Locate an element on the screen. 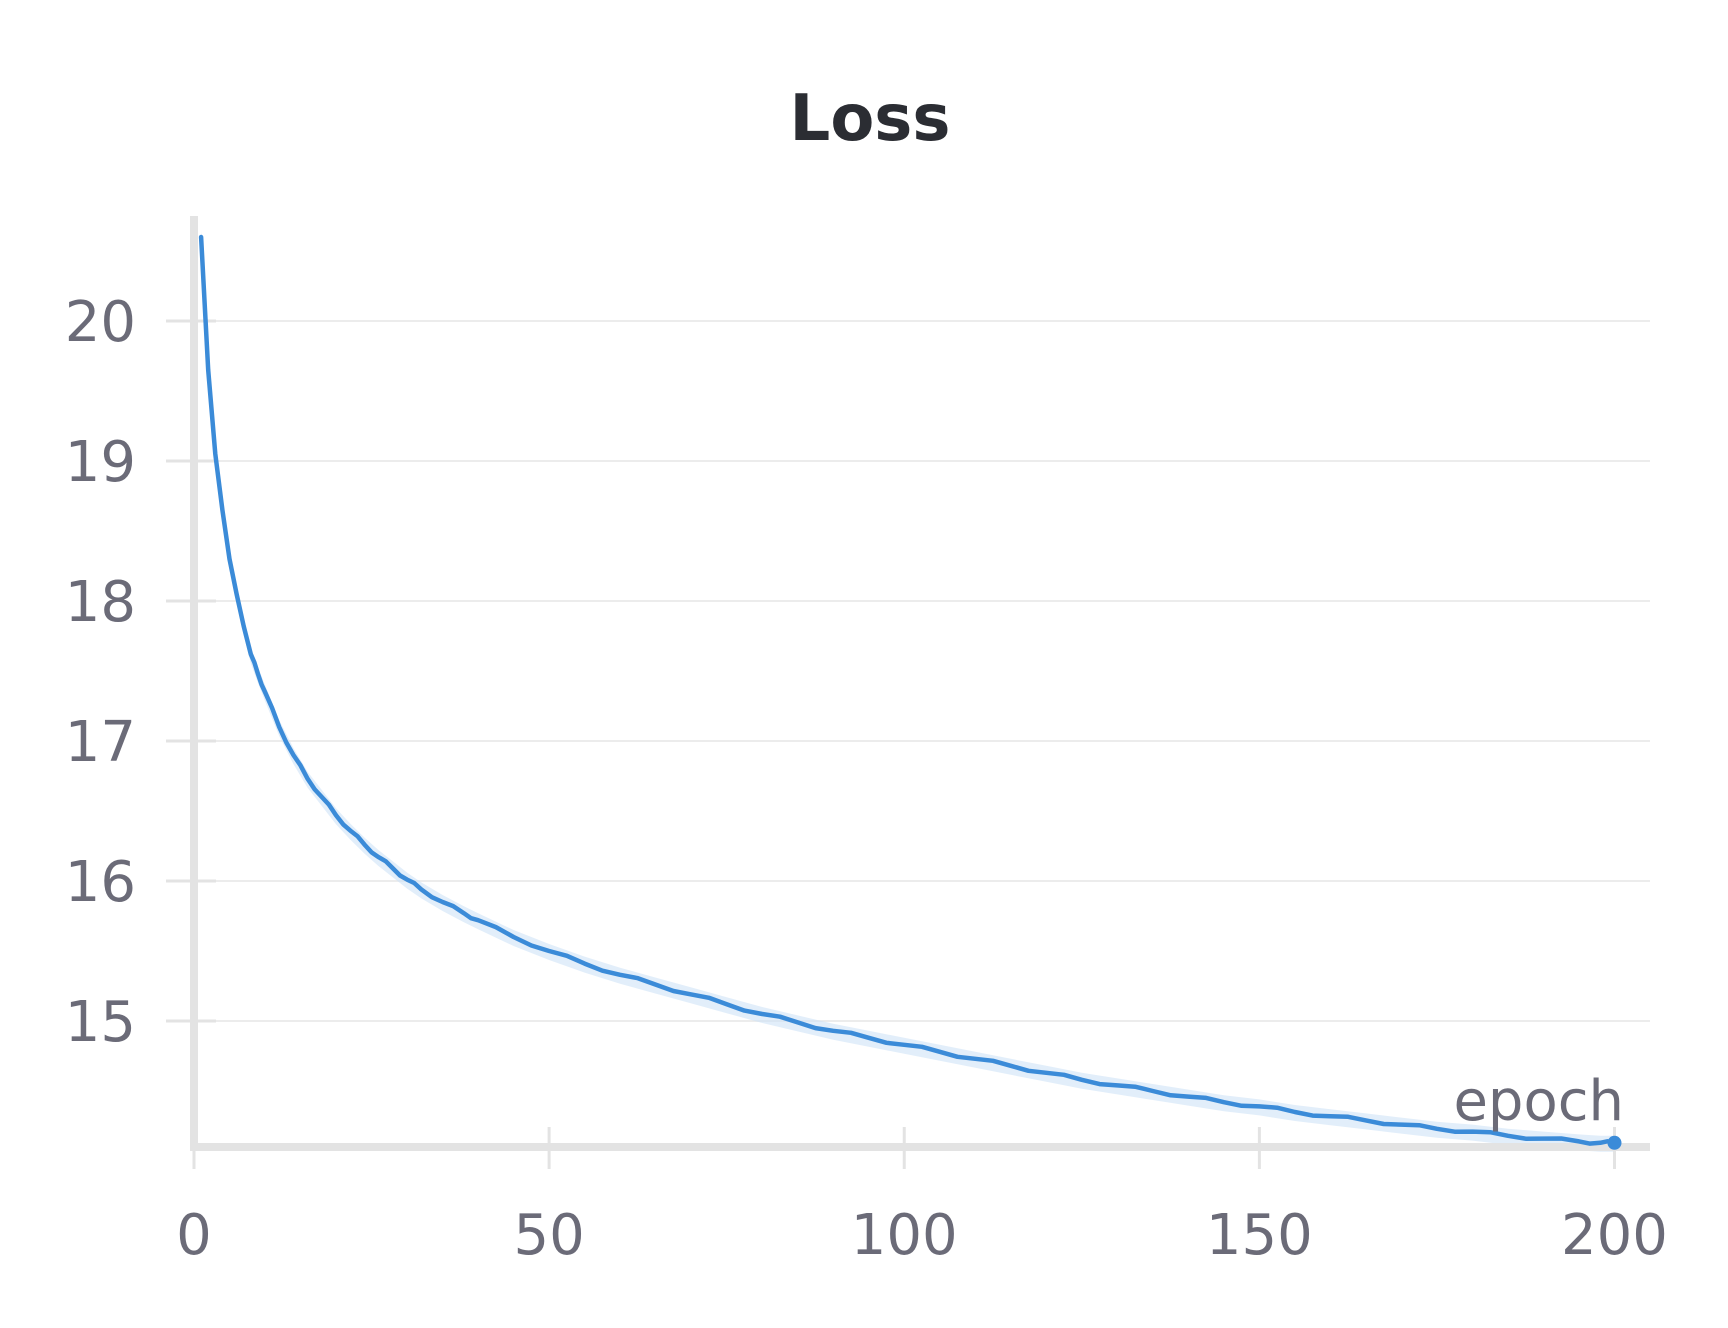 The image size is (1728, 1328). y-tick-label: 17 is located at coordinates (100, 742).